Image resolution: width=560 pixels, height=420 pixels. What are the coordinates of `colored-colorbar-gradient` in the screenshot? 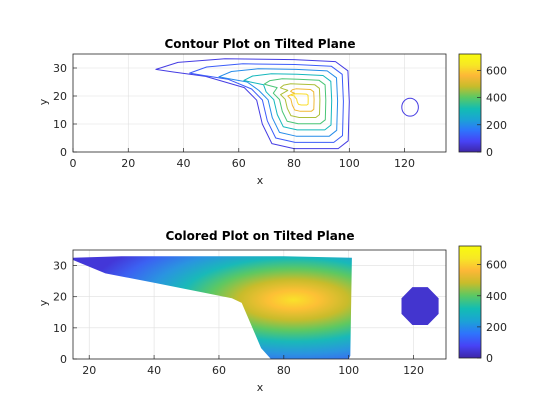 It's located at (470, 302).